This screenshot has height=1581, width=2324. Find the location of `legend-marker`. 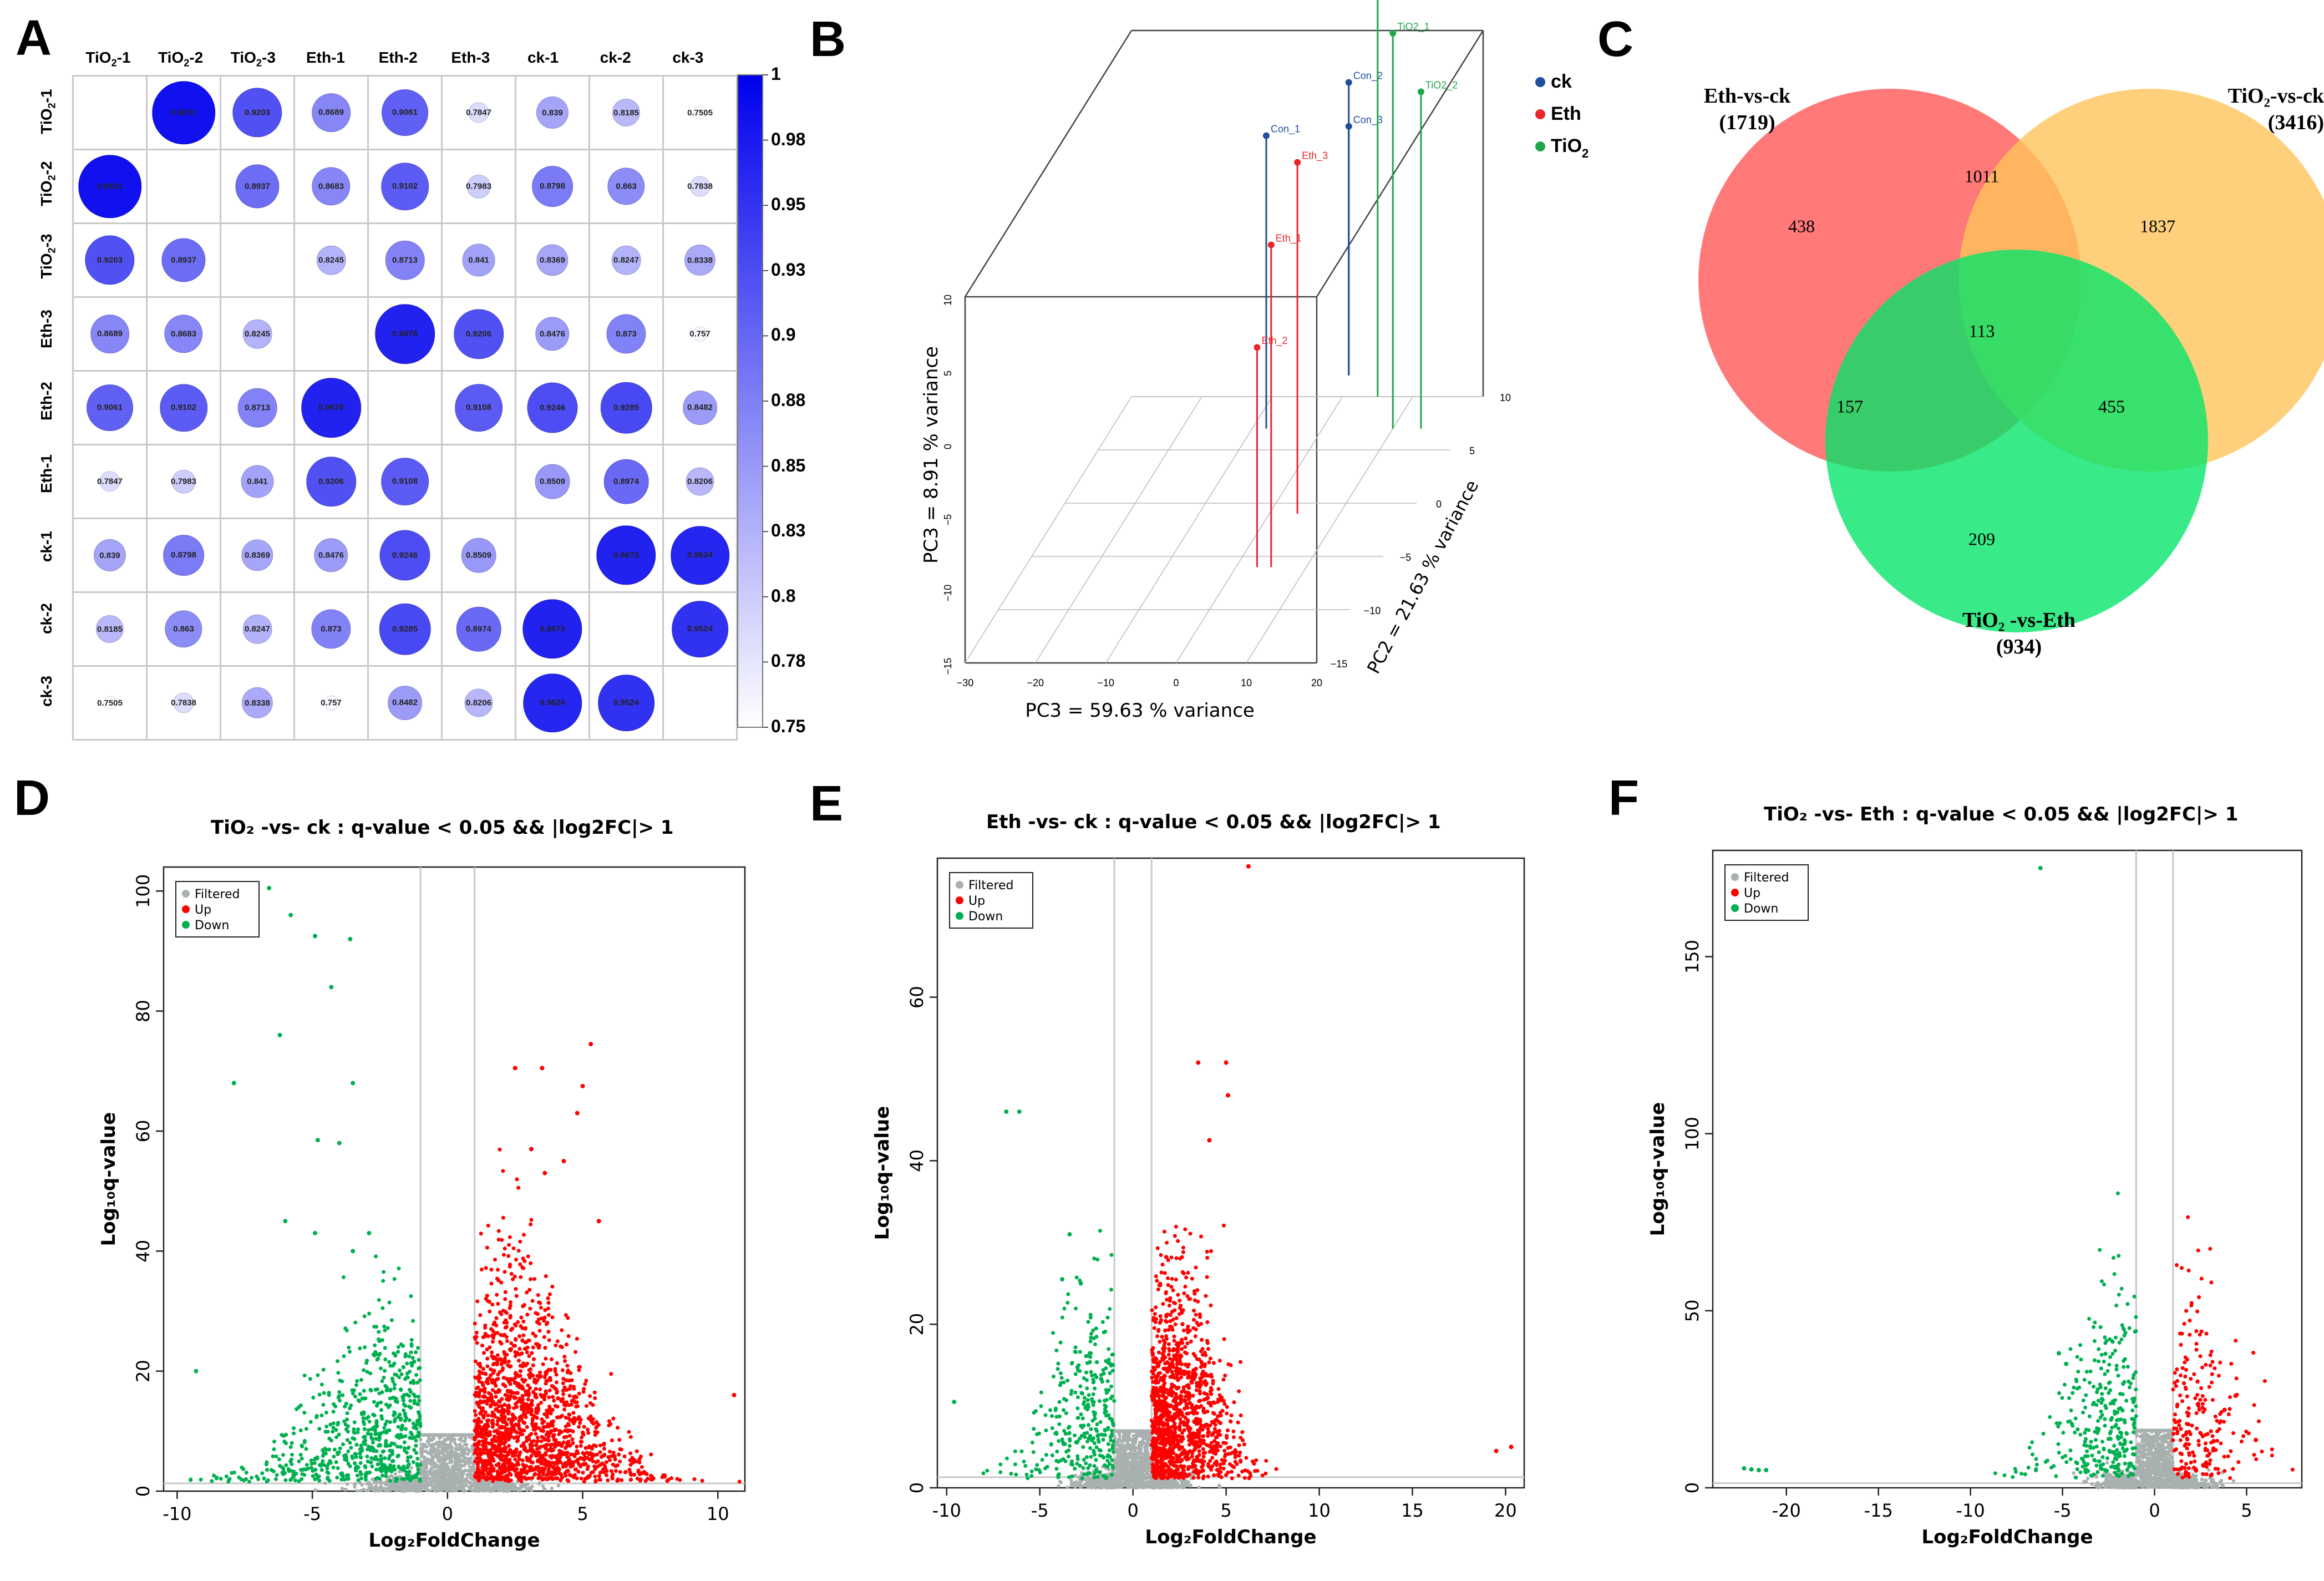

legend-marker is located at coordinates (186, 909).